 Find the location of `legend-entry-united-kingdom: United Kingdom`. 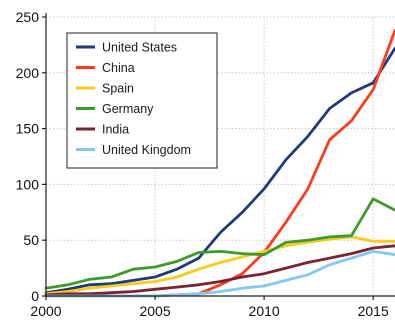

legend-entry-united-kingdom: United Kingdom is located at coordinates (133, 150).